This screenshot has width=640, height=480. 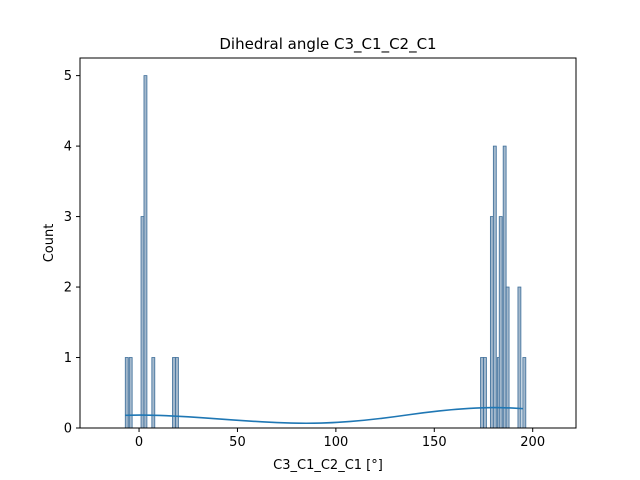 What do you see at coordinates (68, 288) in the screenshot?
I see `y-tick-label: 2` at bounding box center [68, 288].